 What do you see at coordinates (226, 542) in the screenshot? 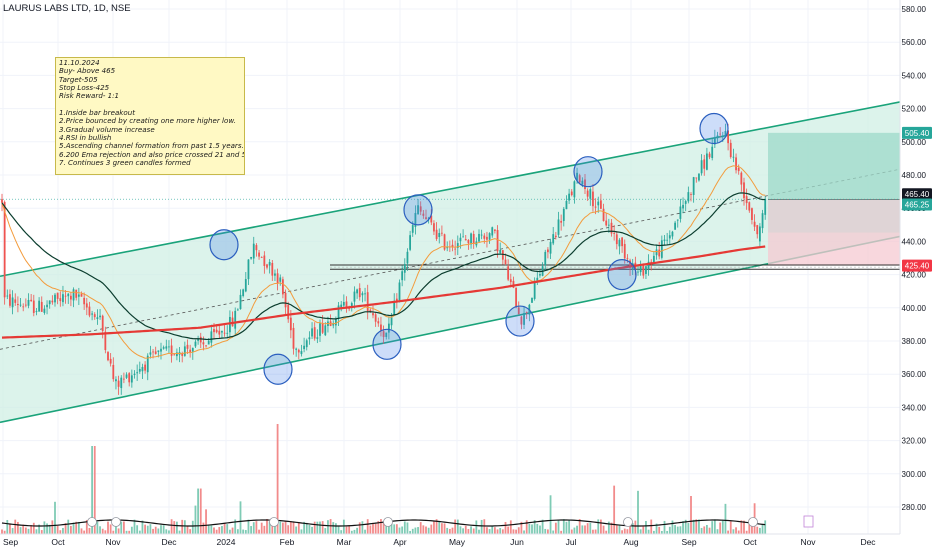
I see `x-tick-label: 2024` at bounding box center [226, 542].